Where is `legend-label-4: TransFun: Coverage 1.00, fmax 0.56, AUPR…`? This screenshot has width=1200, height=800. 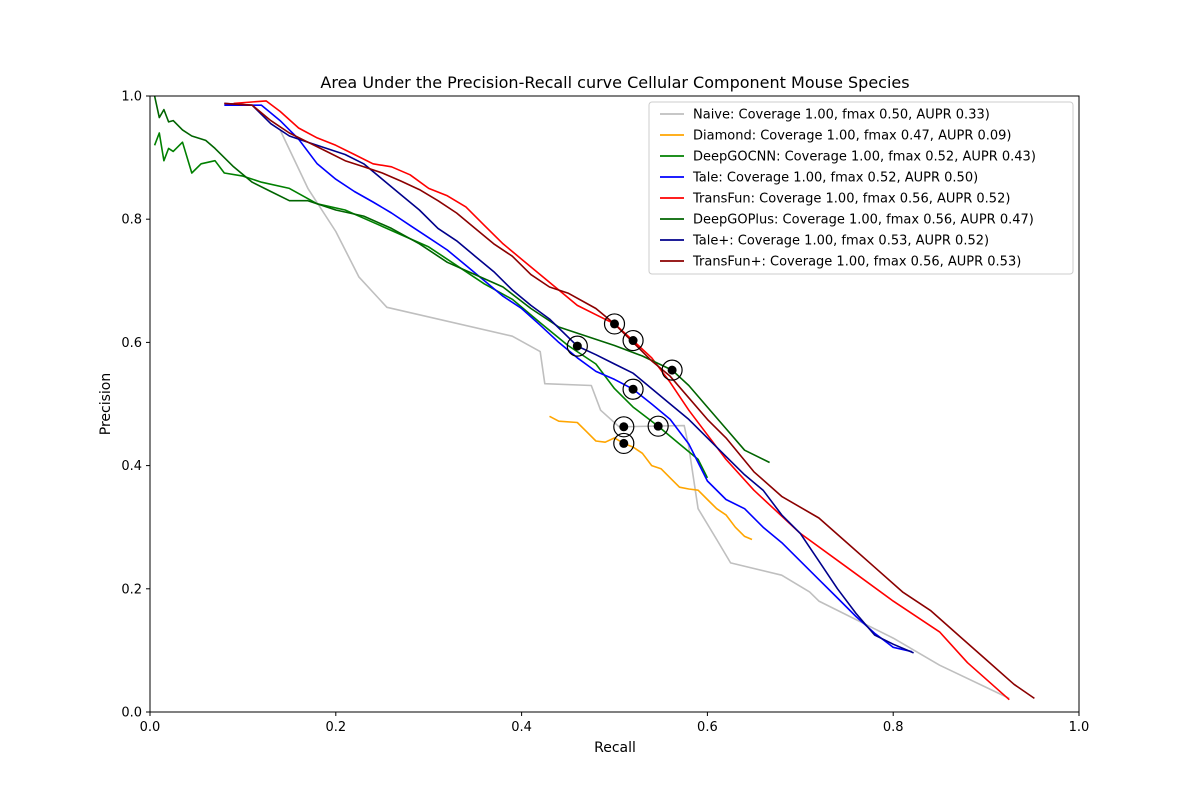 legend-label-4: TransFun: Coverage 1.00, fmax 0.56, AUPR… is located at coordinates (851, 199).